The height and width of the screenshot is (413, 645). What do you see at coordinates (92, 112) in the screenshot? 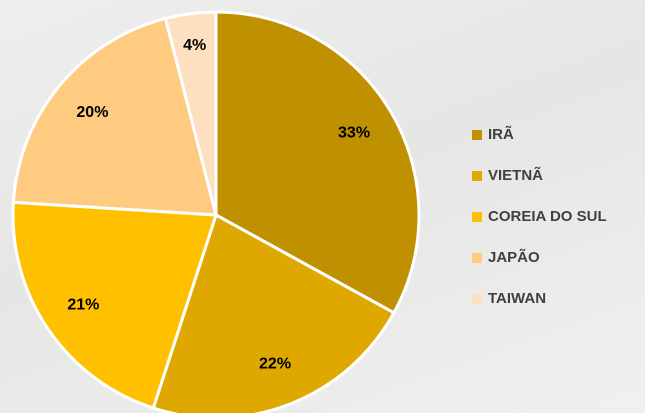
I see `data-label: 20%` at bounding box center [92, 112].